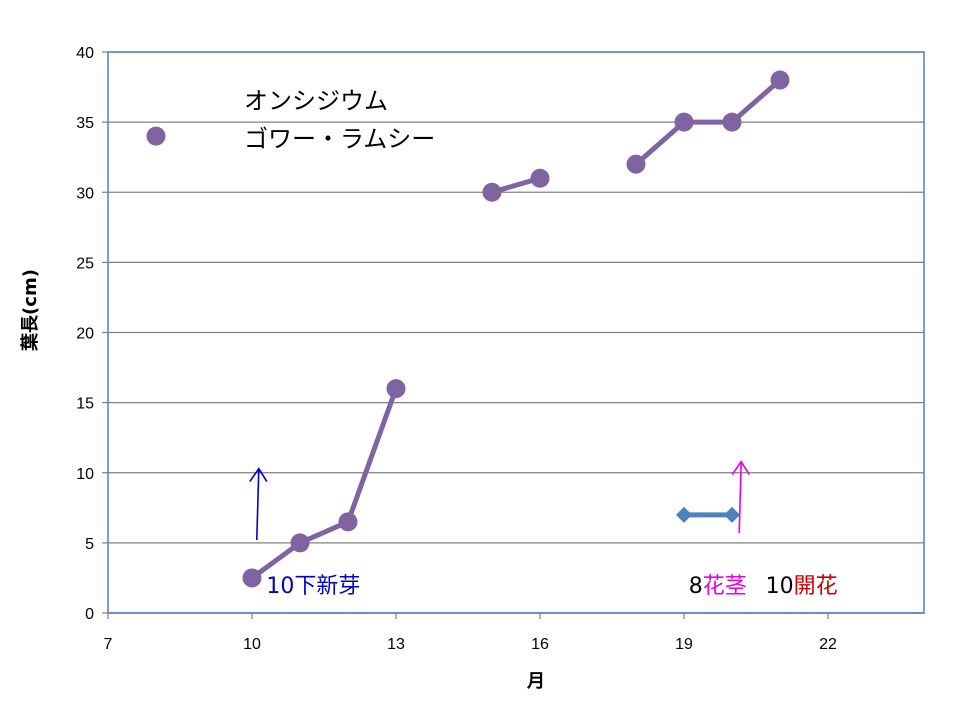 The width and height of the screenshot is (960, 720). Describe the element at coordinates (540, 644) in the screenshot. I see `x-tick-label: 16` at that location.